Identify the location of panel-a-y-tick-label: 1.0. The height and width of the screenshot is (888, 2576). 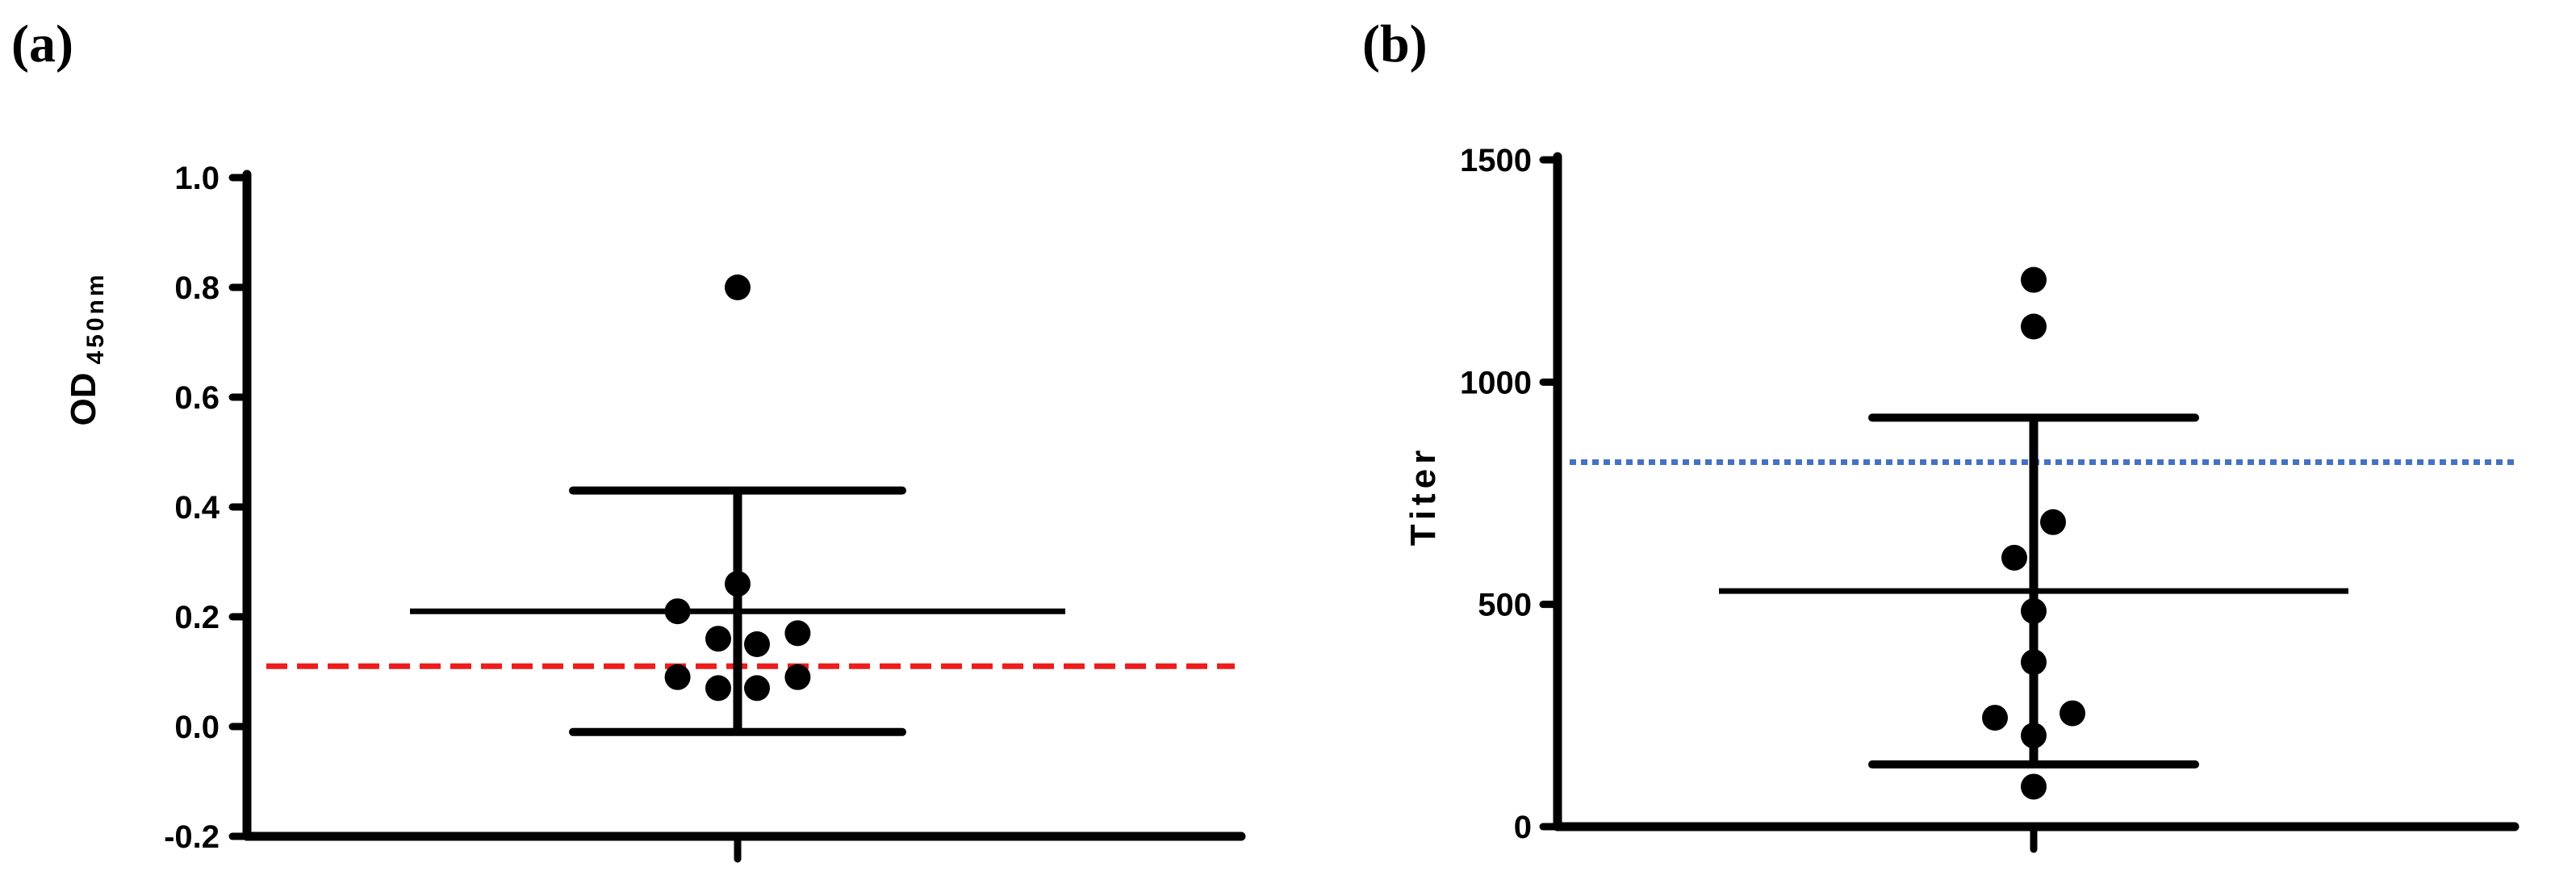
(197, 178).